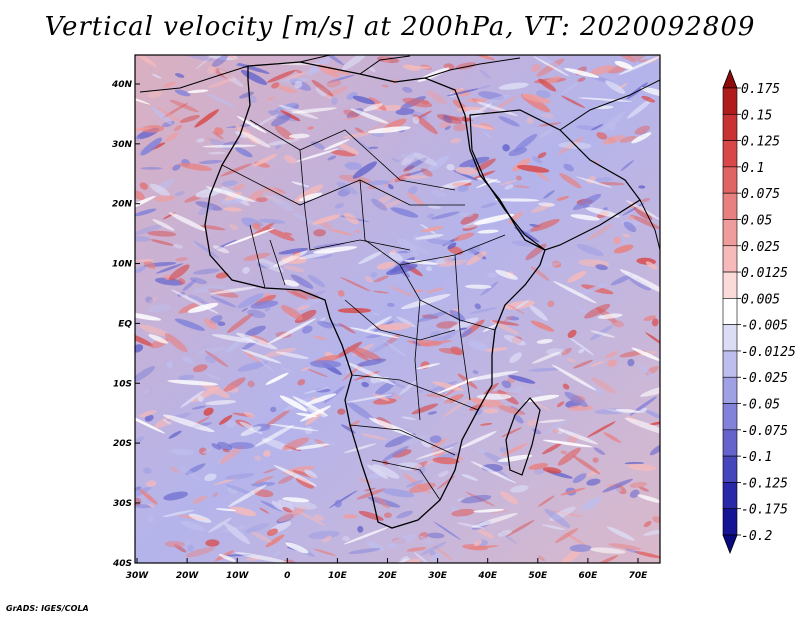  I want to click on colorbar-label: 0.0125, so click(764, 273).